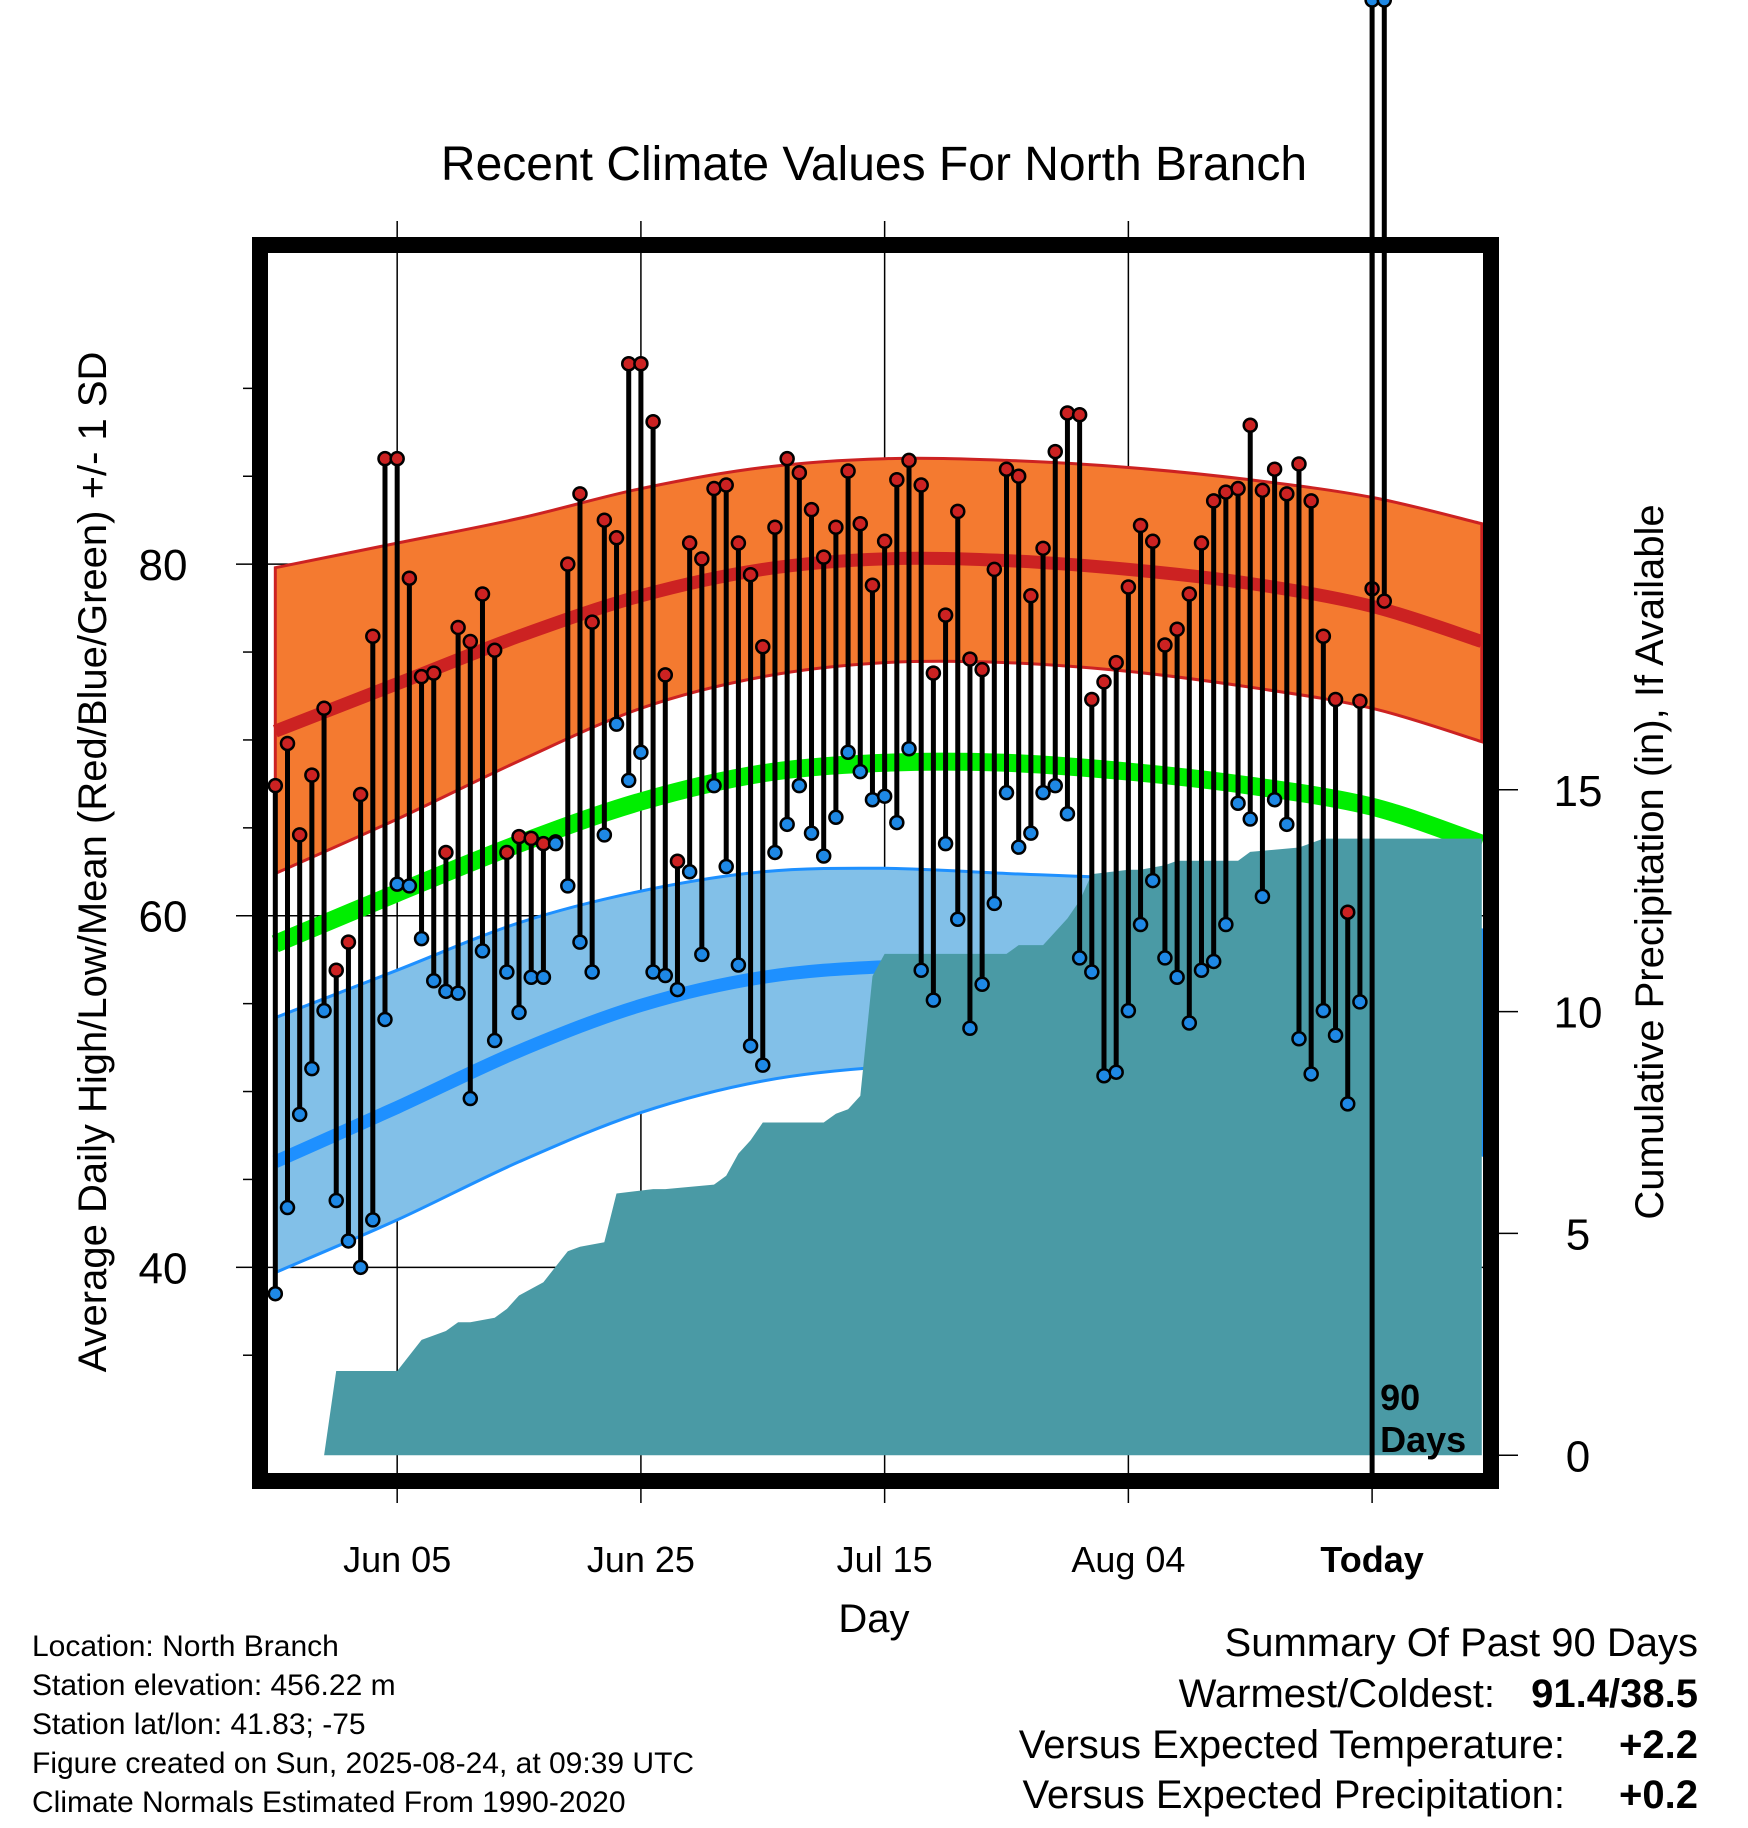  I want to click on x-tick-label: Jul 15, so click(885, 1559).